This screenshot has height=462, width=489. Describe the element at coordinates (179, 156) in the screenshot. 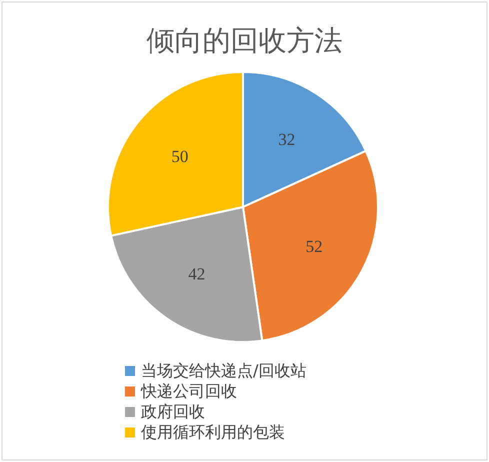

I see `data-label: 50` at that location.